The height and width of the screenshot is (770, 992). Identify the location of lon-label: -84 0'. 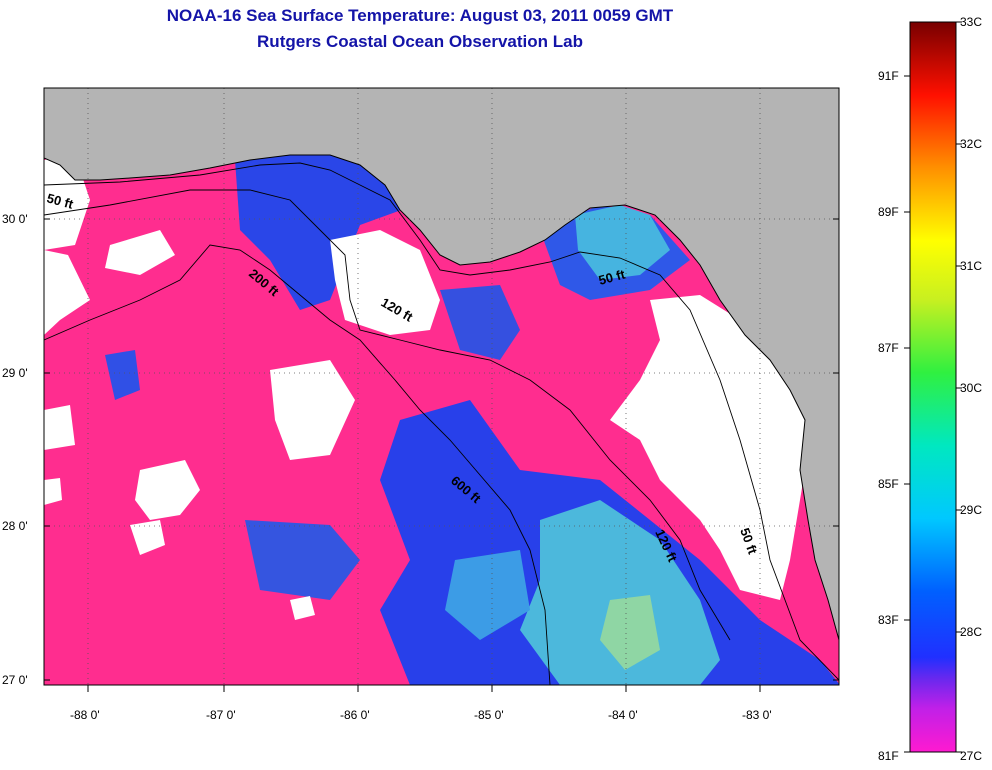
(623, 715).